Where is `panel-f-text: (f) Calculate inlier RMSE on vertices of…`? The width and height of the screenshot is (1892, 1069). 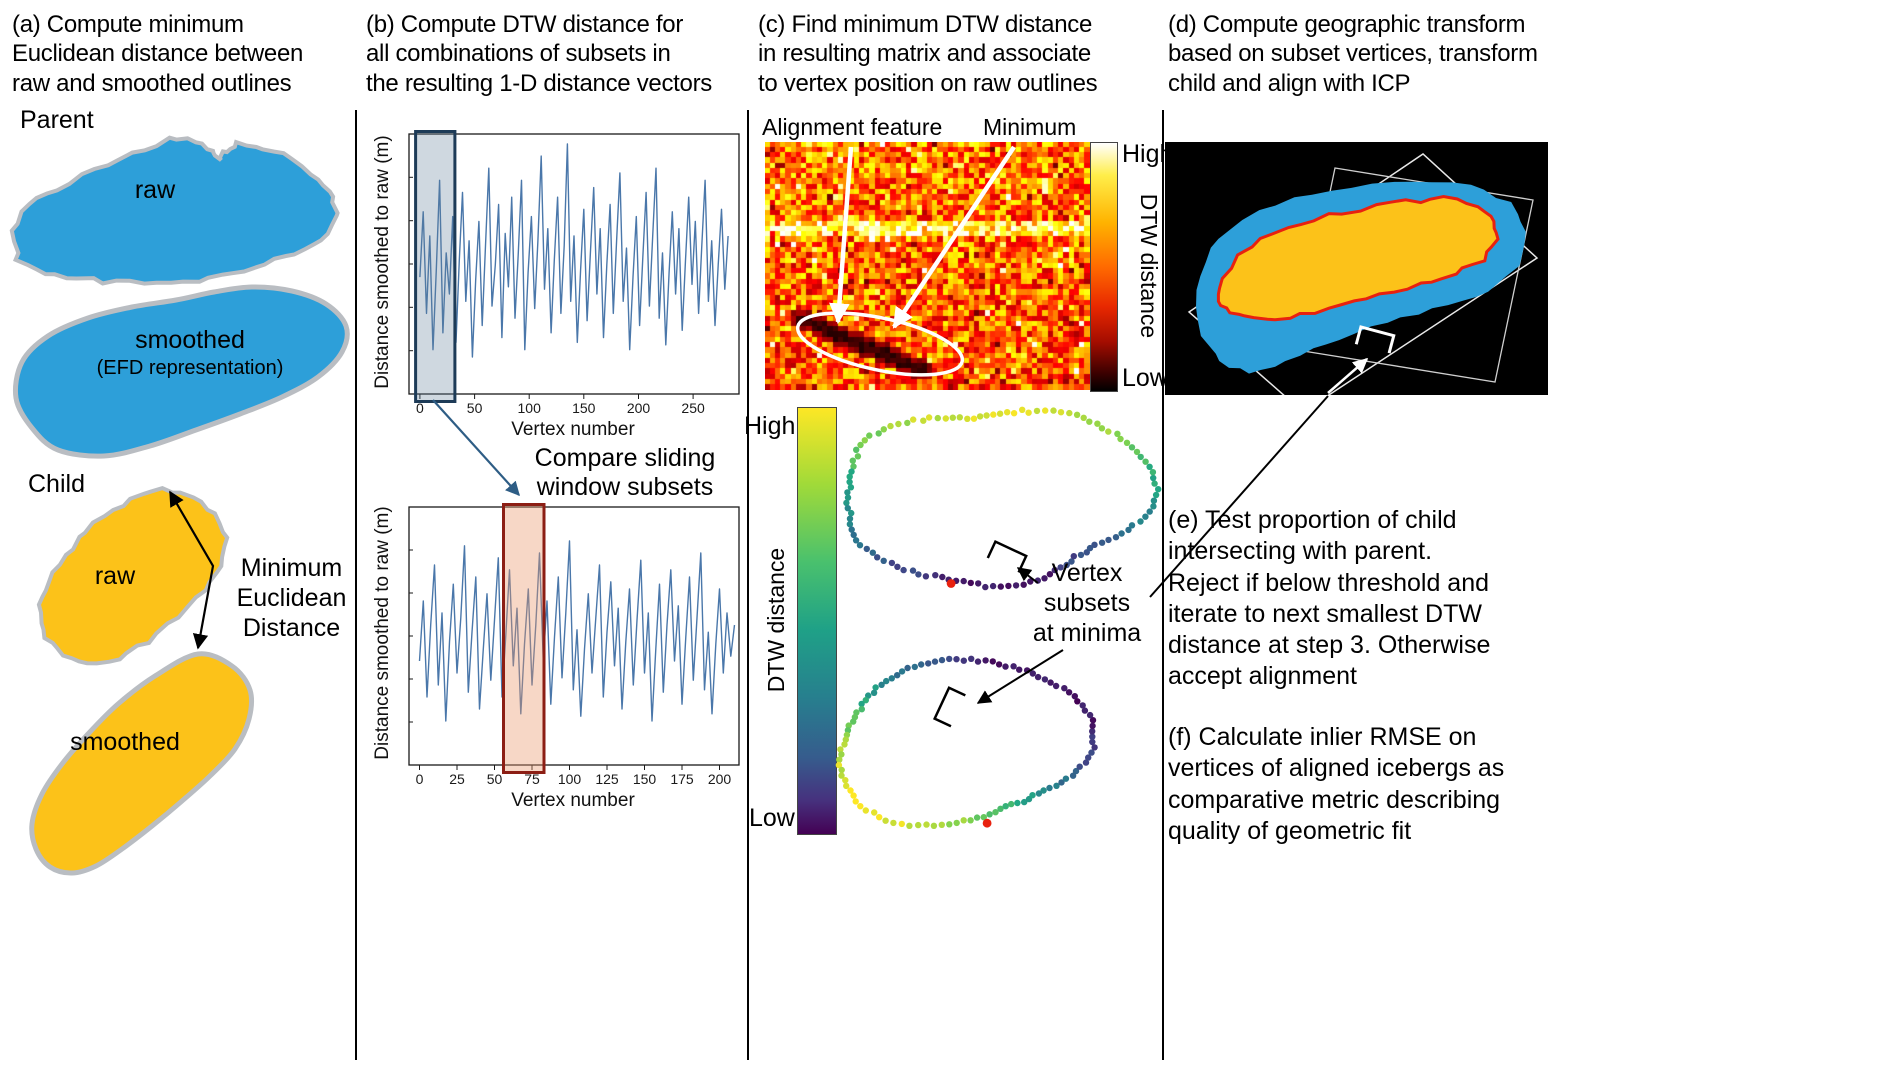
panel-f-text: (f) Calculate inlier RMSE on vertices of… is located at coordinates (1336, 784).